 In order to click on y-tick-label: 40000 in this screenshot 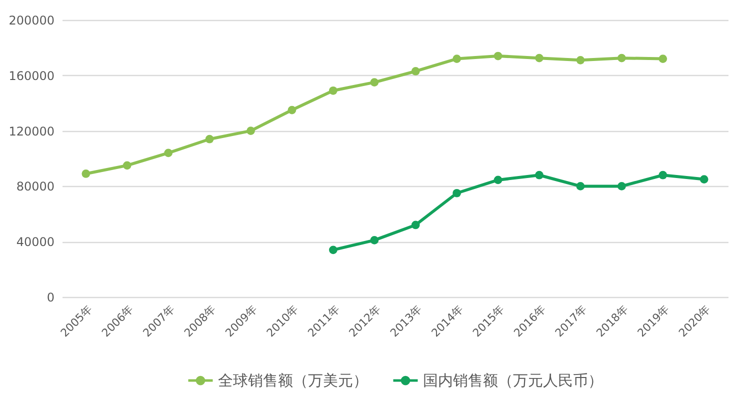, I will do `click(35, 242)`.